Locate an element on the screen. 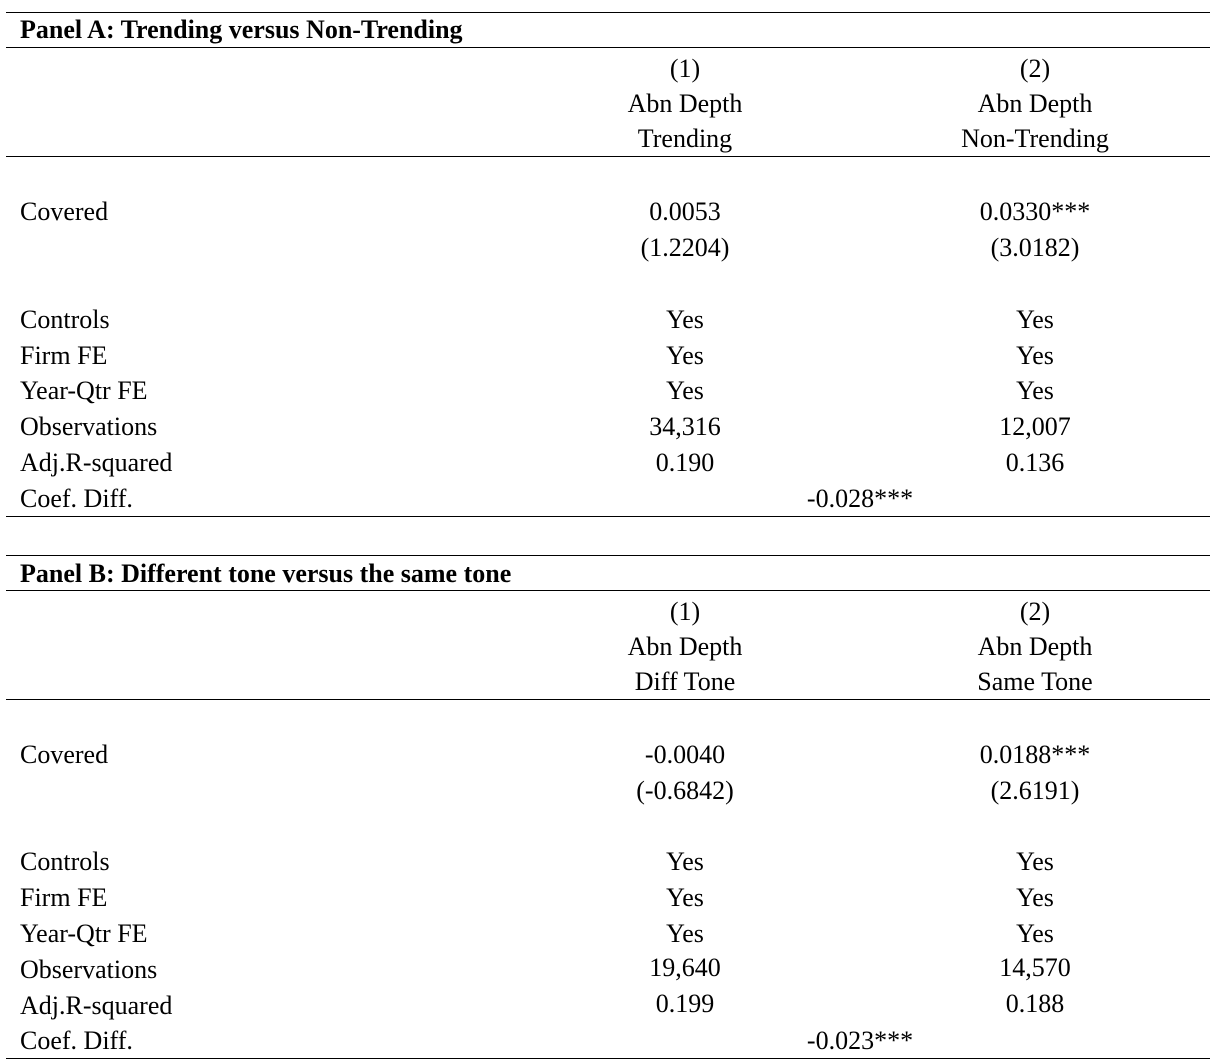 This screenshot has width=1221, height=1062. panel-b-row-label: Year-Qtr FE is located at coordinates (84, 933).